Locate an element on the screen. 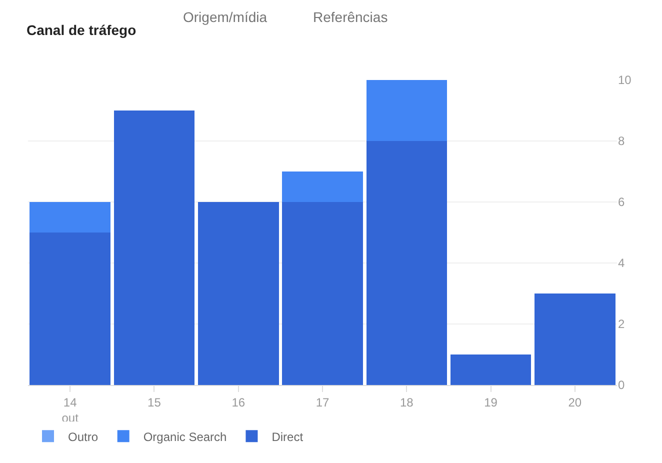 This screenshot has height=463, width=662. x-tick-label: 20 is located at coordinates (575, 402).